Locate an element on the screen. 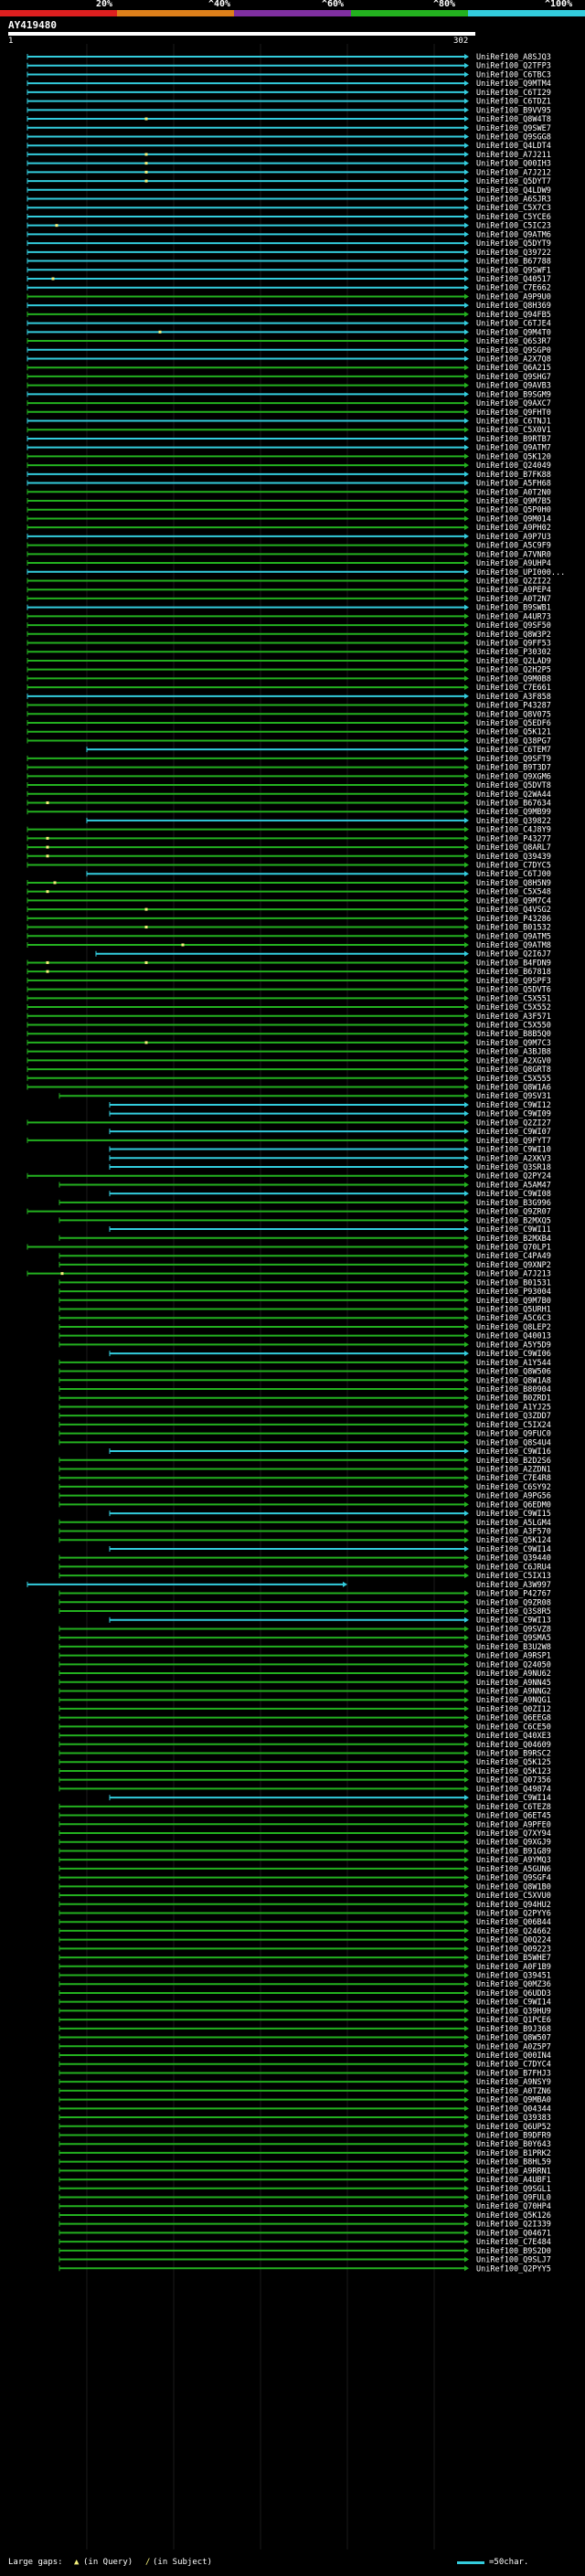 The image size is (585, 2576). hit-label: UniRef100_Q0ZI12 is located at coordinates (513, 1709).